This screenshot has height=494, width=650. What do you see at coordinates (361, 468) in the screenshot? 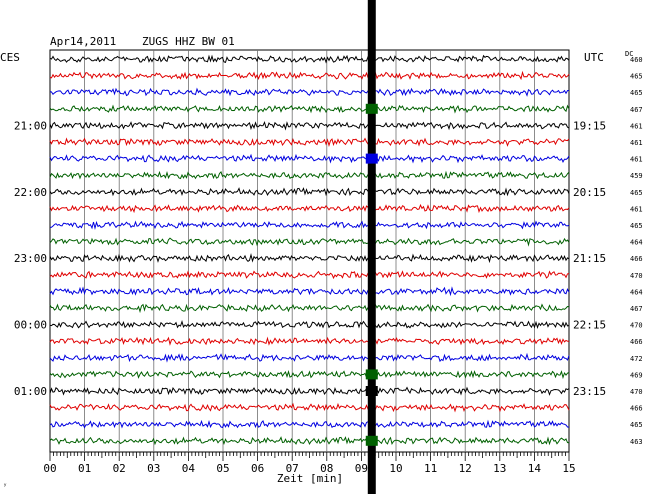
I see `x-tick-label: 09` at bounding box center [361, 468].